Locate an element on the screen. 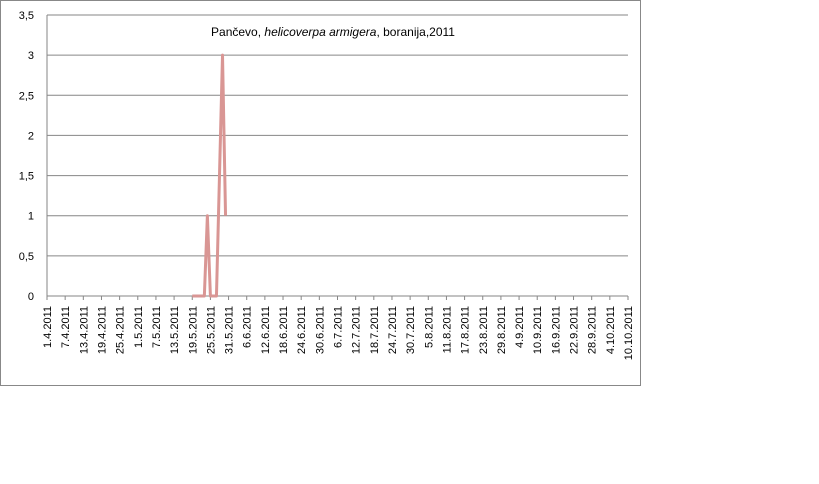 The height and width of the screenshot is (484, 819). x-tick-label: 25.5.2011 is located at coordinates (211, 330).